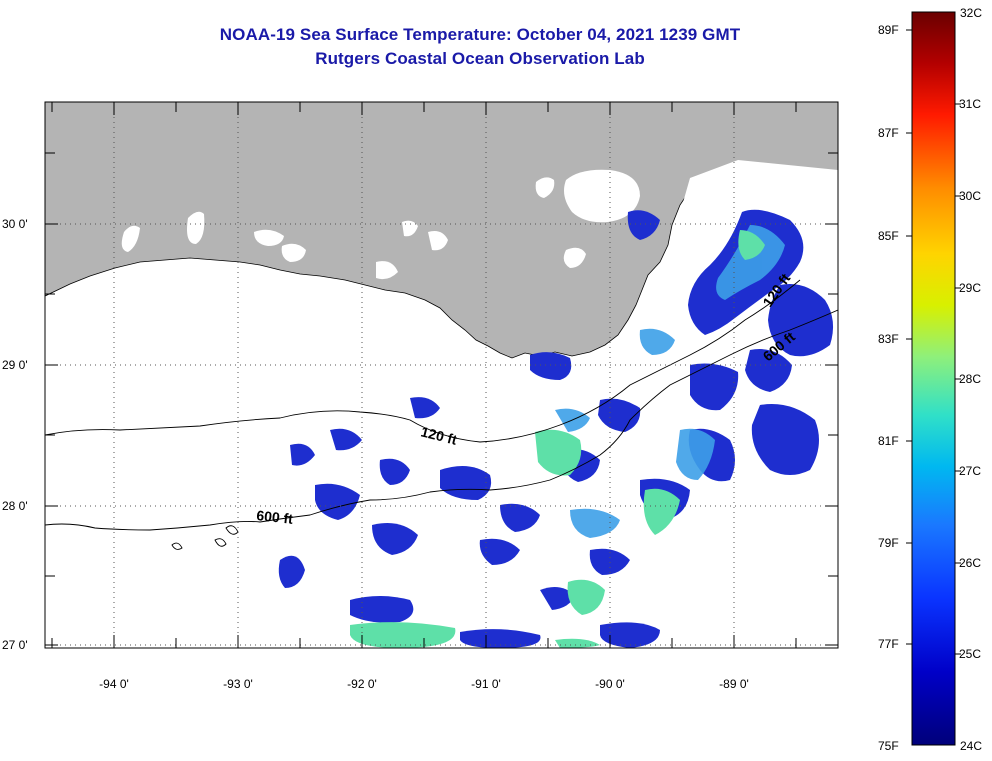 The width and height of the screenshot is (992, 761). Describe the element at coordinates (293, 252) in the screenshot. I see `lake-grand` at that location.